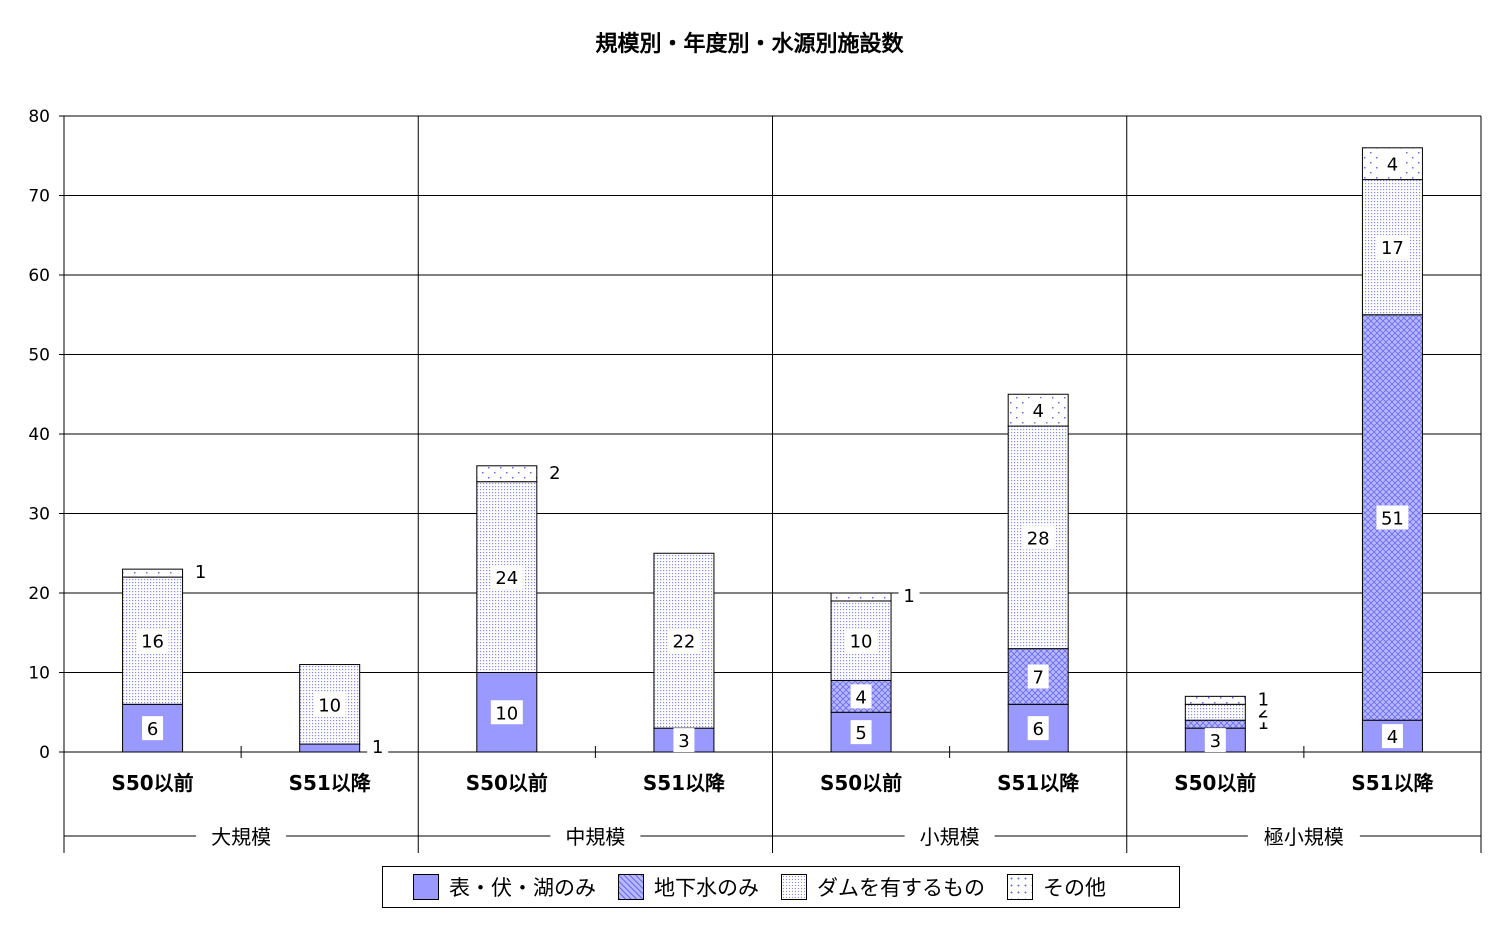 Image resolution: width=1499 pixels, height=926 pixels. What do you see at coordinates (1020, 887) in the screenshot?
I see `legend-swatch-other` at bounding box center [1020, 887].